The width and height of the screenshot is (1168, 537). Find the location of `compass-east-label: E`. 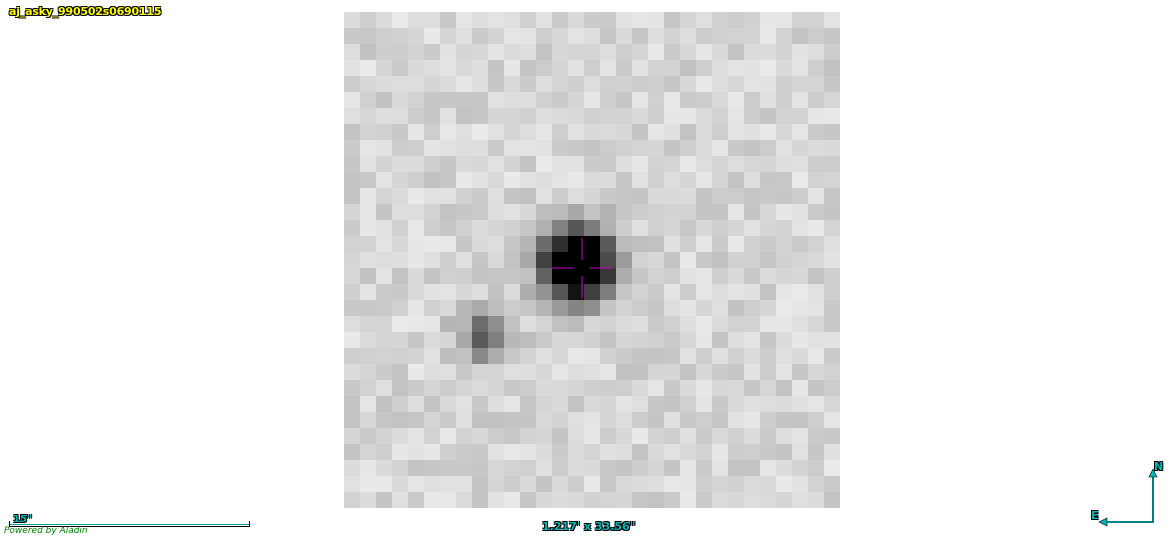

compass-east-label: E is located at coordinates (1095, 515).